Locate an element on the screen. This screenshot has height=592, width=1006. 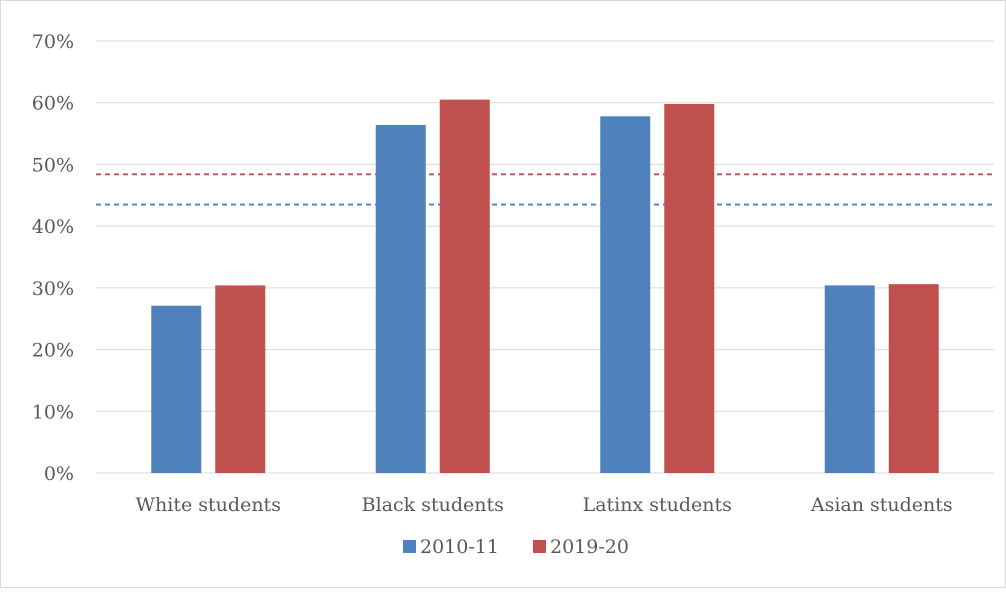
y-tick-label: 0% is located at coordinates (59, 474).